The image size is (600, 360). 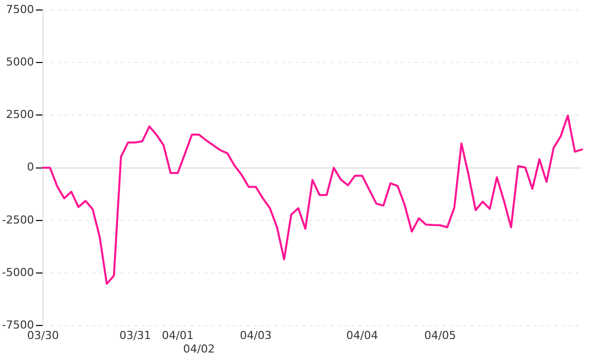 What do you see at coordinates (256, 335) in the screenshot?
I see `x-tick-label: 04/03` at bounding box center [256, 335].